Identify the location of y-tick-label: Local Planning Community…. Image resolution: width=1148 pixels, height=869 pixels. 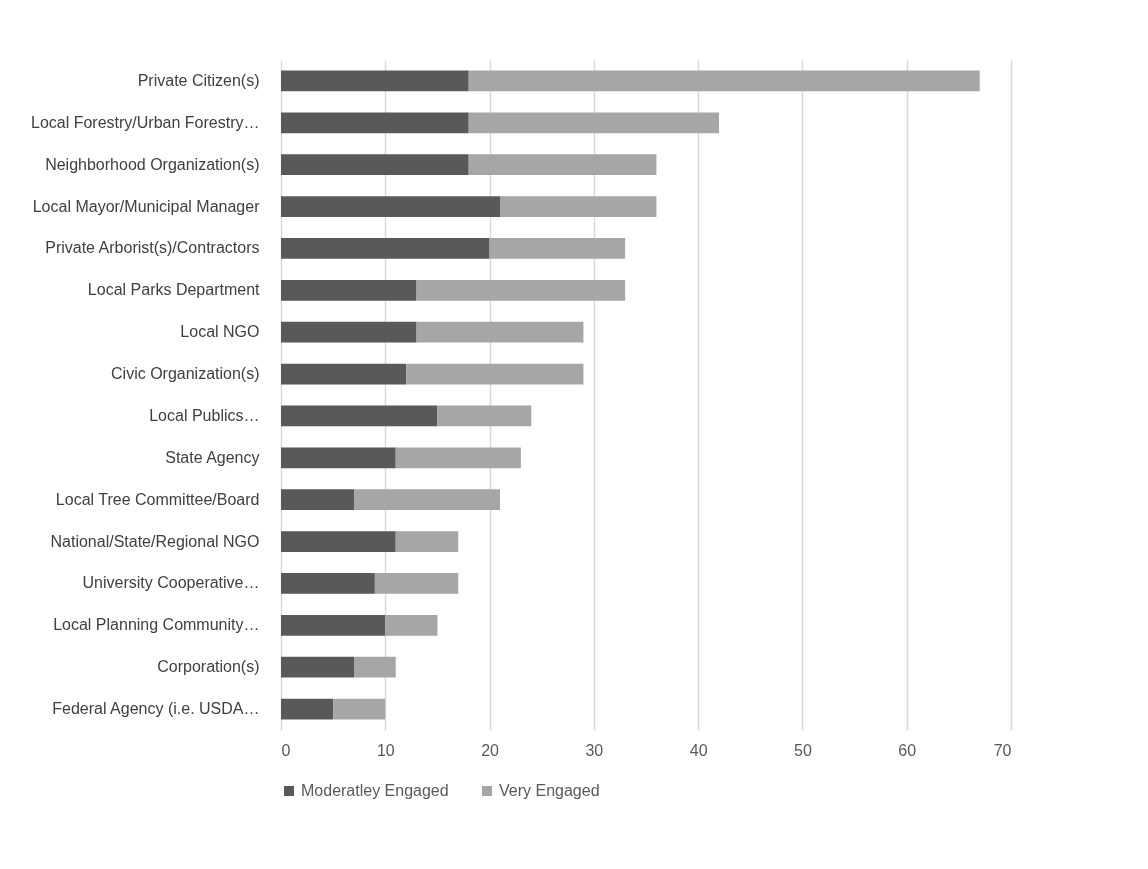
(156, 625).